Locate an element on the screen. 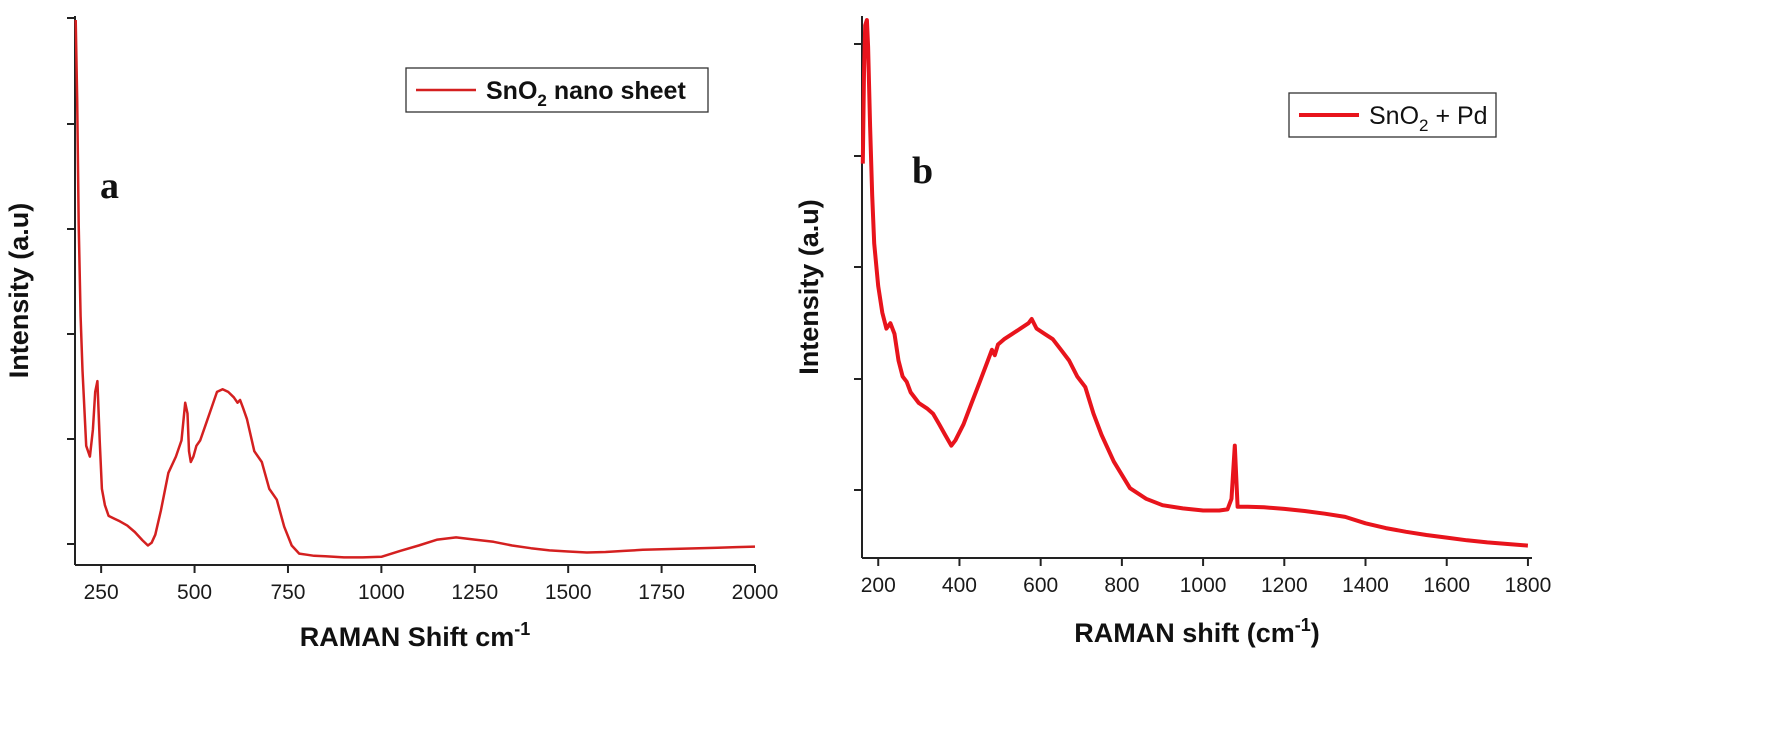  x-tick-label: 1200 is located at coordinates (1284, 585).